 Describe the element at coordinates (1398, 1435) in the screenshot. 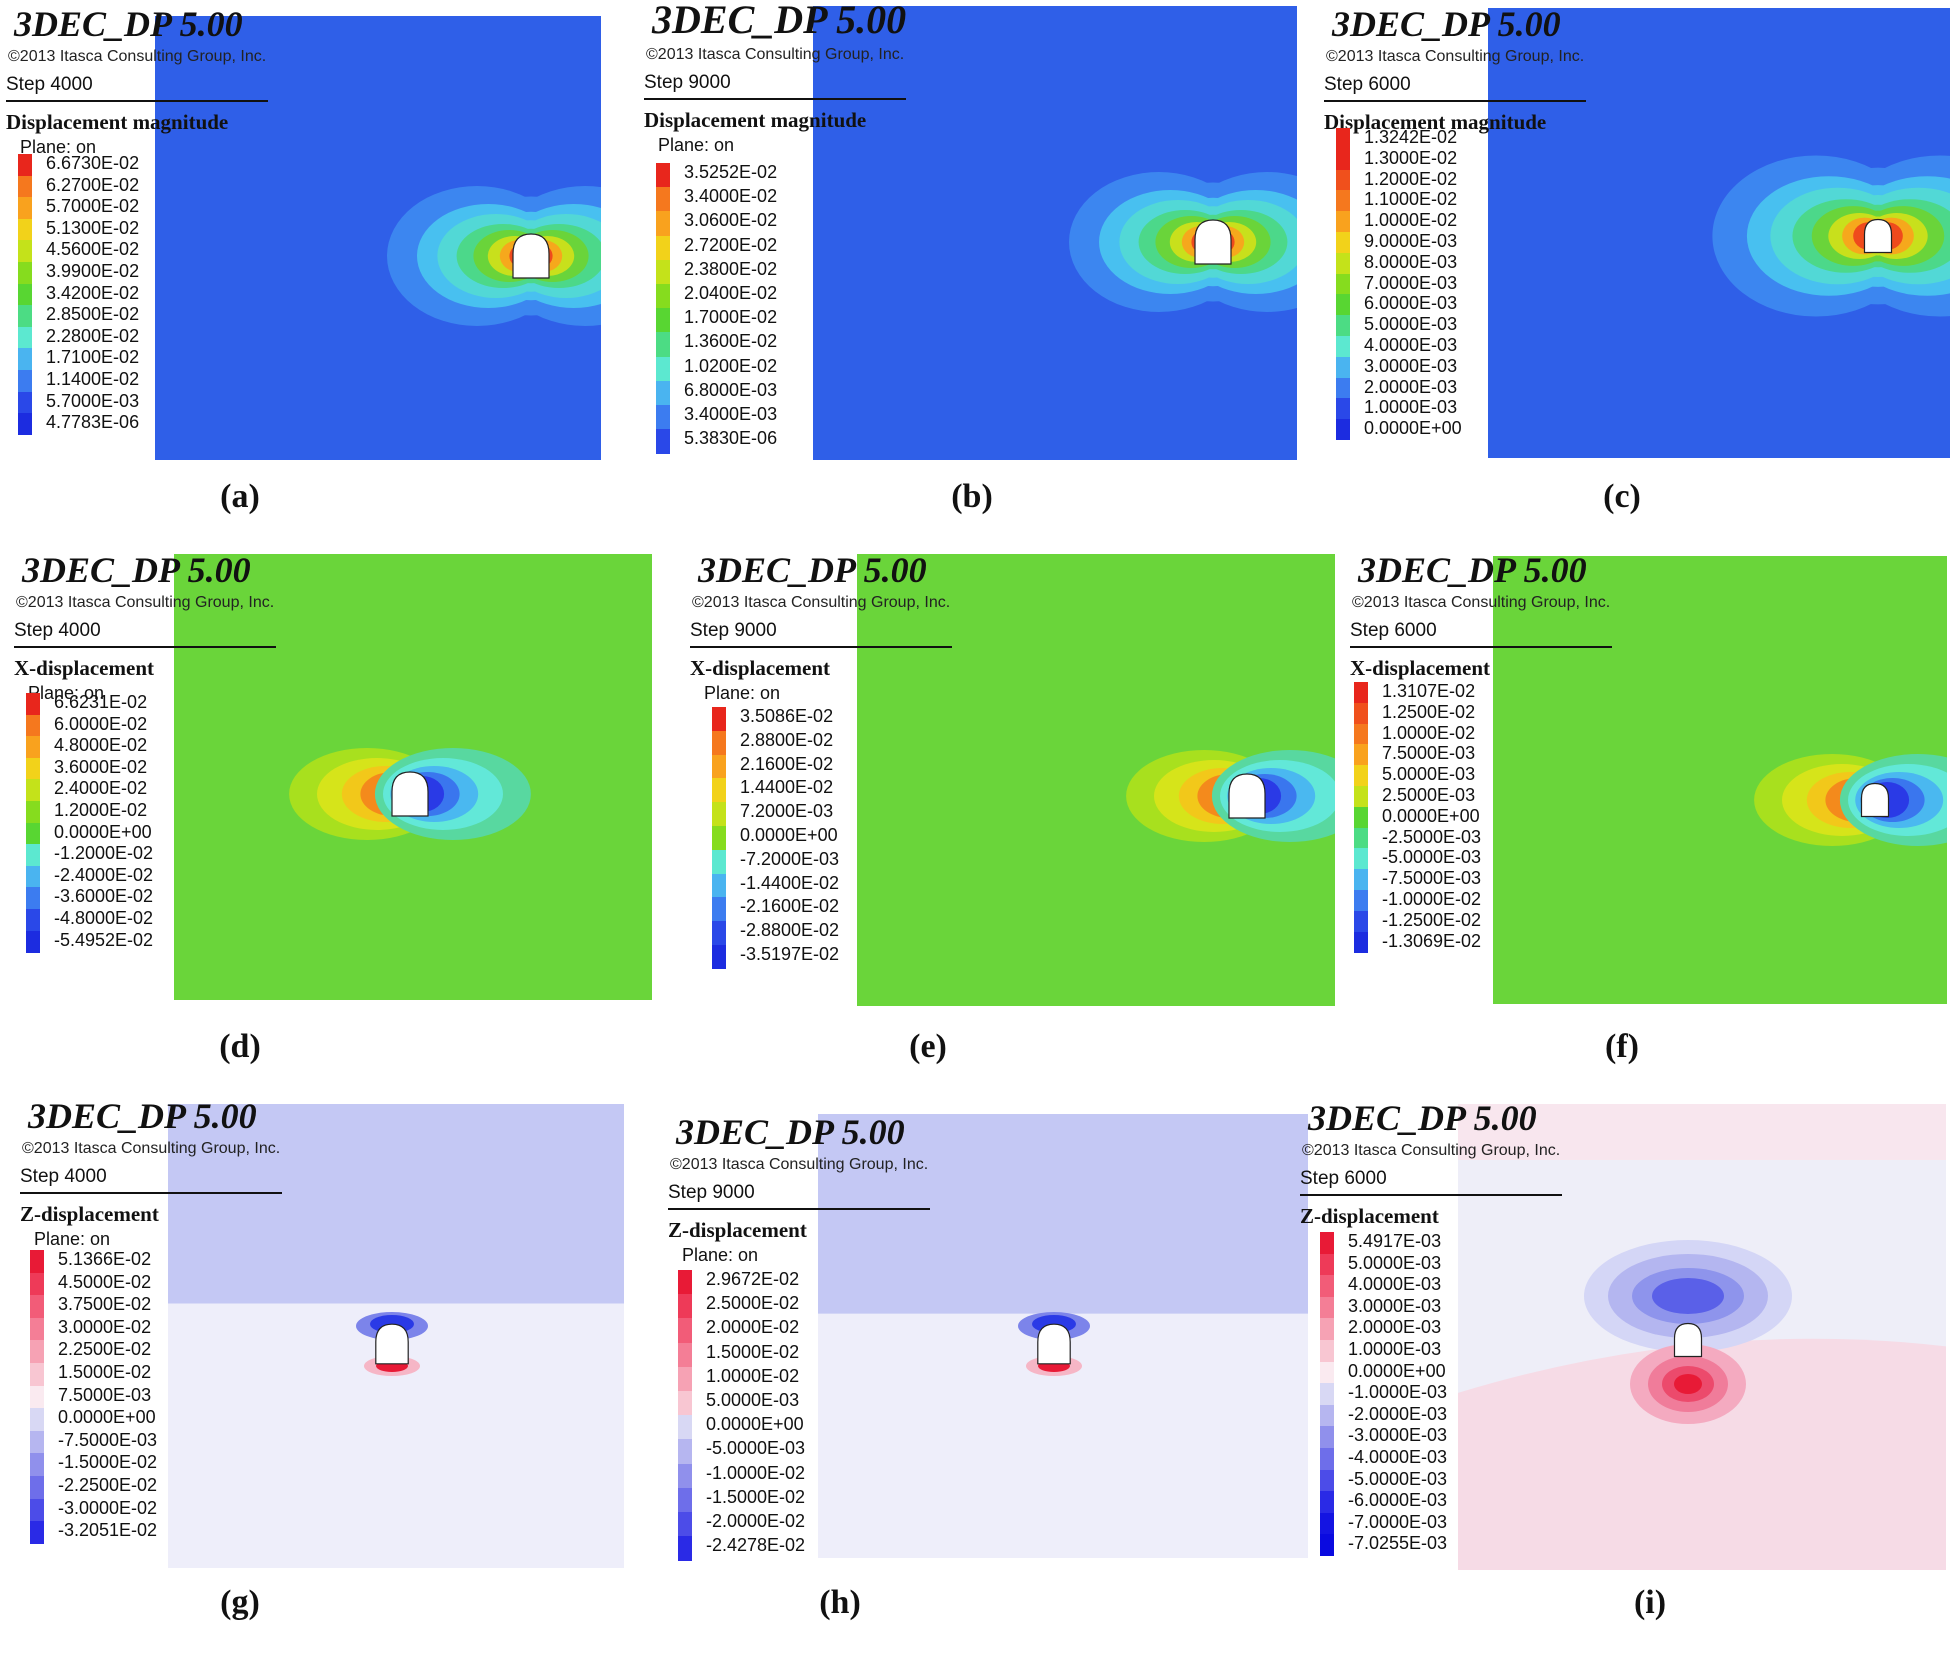

I see `legend-value: -3.0000E-03` at that location.